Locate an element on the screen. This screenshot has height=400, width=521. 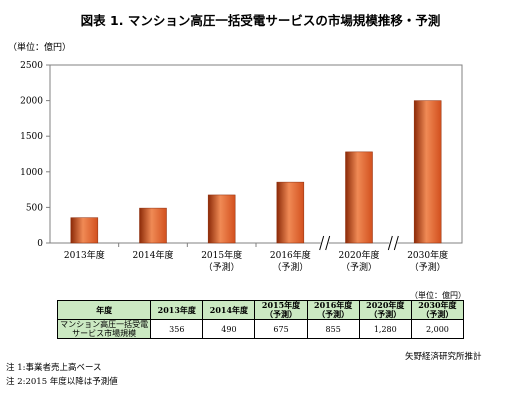
footnote: 注 2:2015 年度以降は予測値 is located at coordinates (62, 382).